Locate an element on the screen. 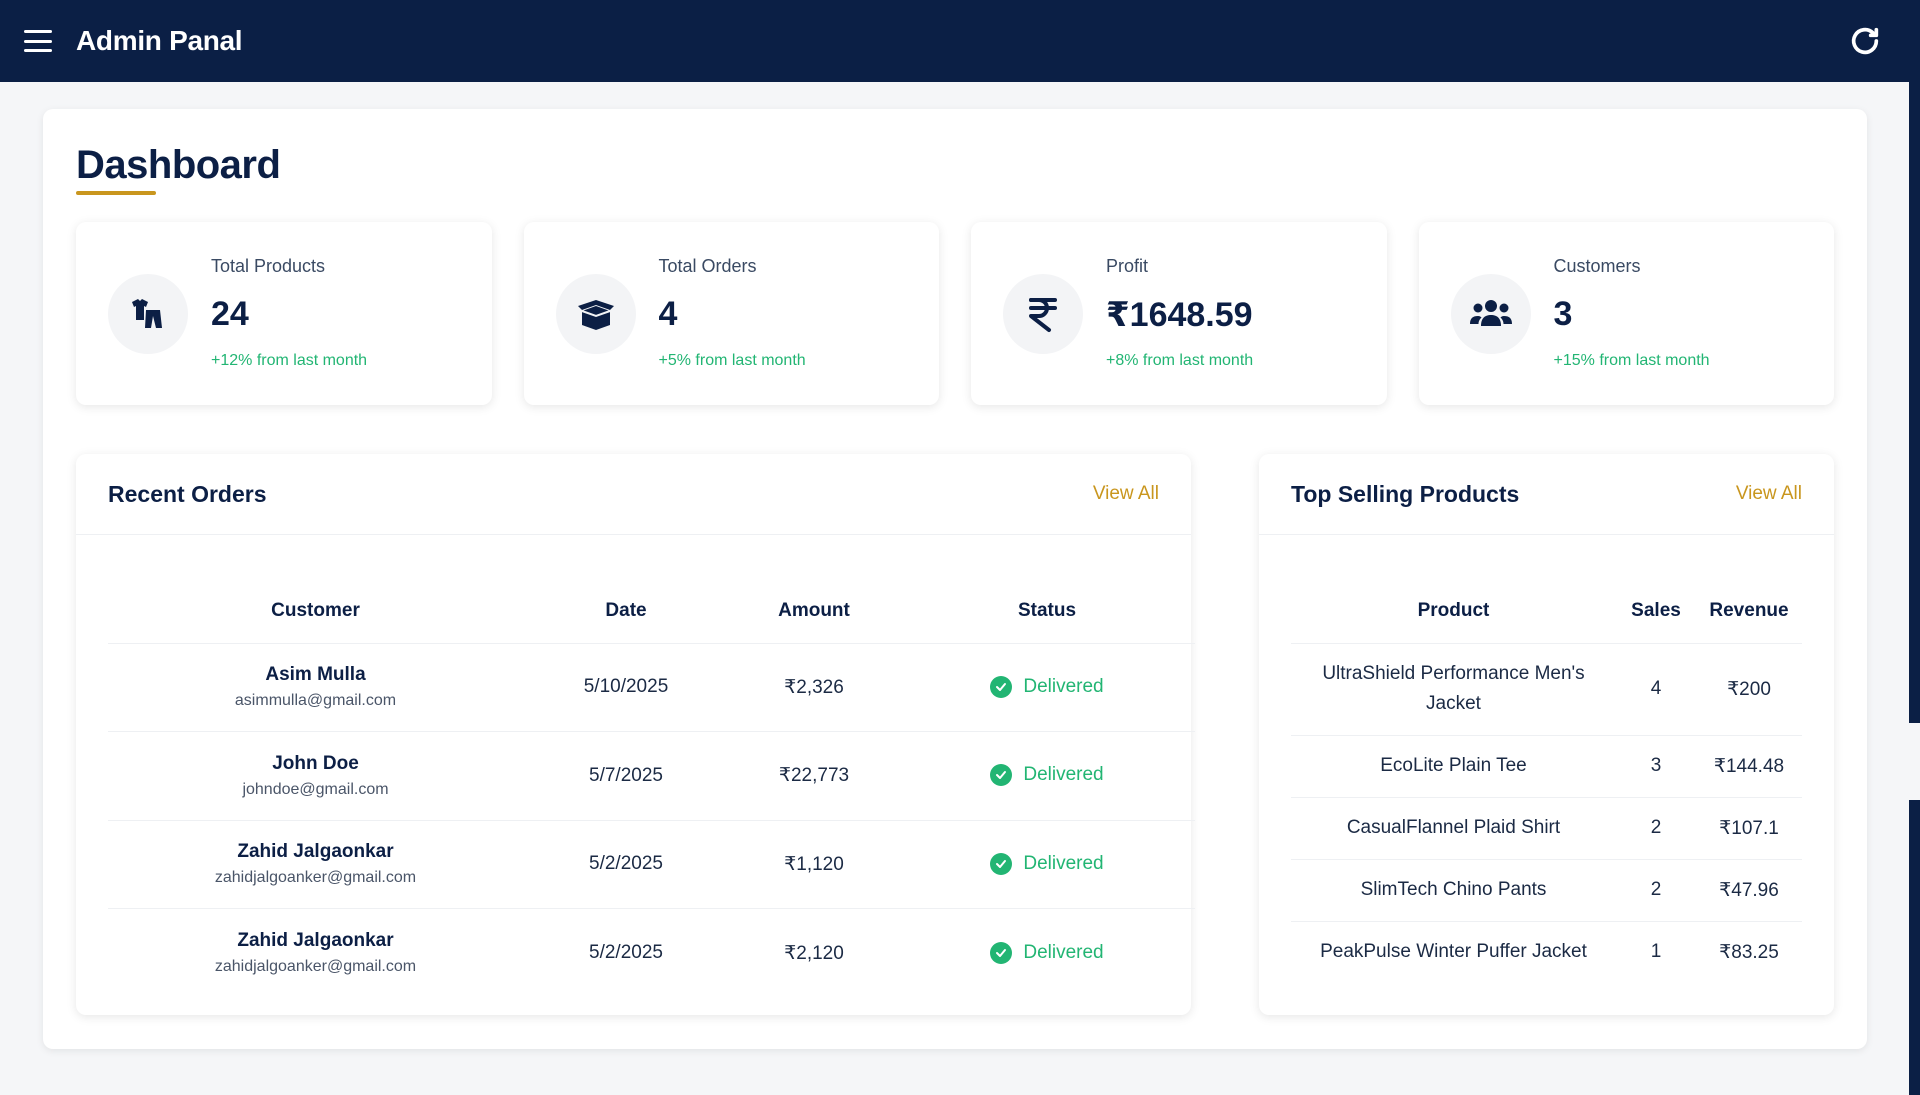 The width and height of the screenshot is (1920, 1095). order-date: 5/10/2025 is located at coordinates (626, 687).